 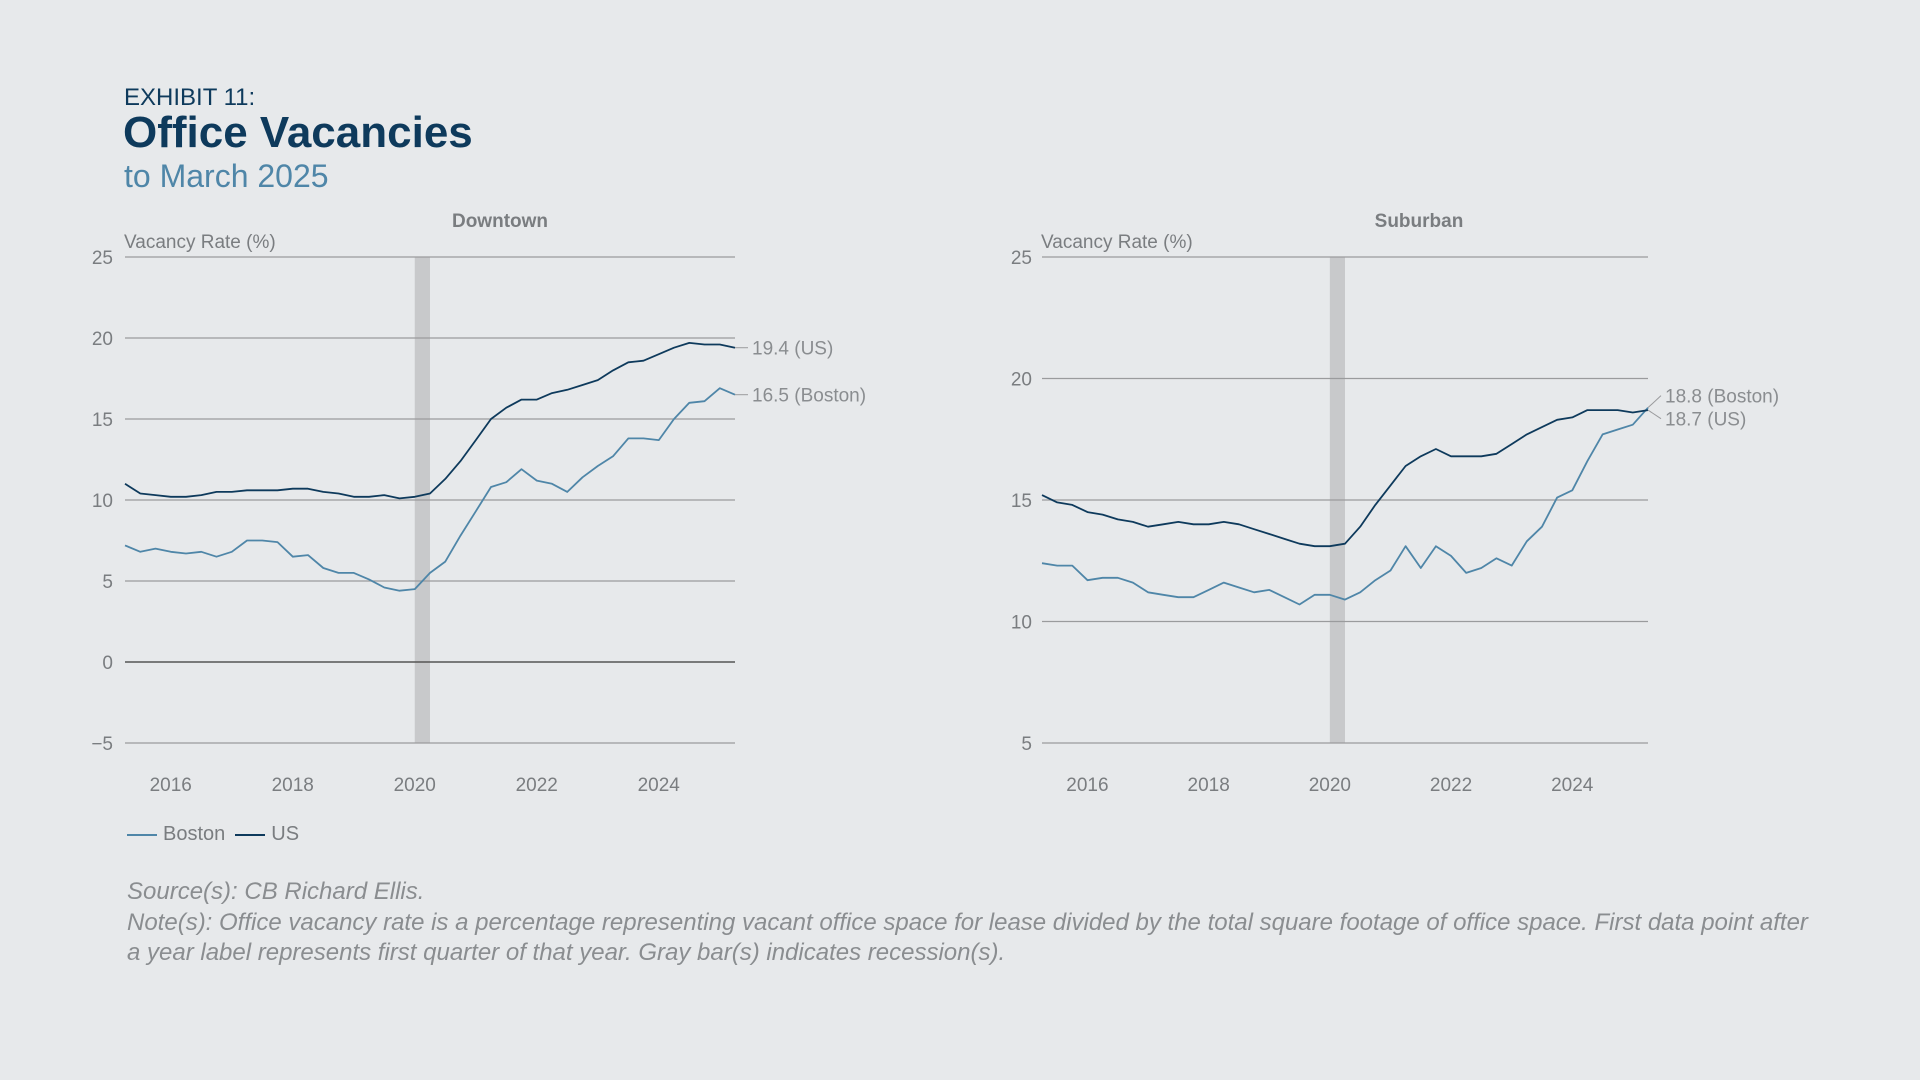 What do you see at coordinates (1026, 744) in the screenshot?
I see `suburban-y-tick-label: 5` at bounding box center [1026, 744].